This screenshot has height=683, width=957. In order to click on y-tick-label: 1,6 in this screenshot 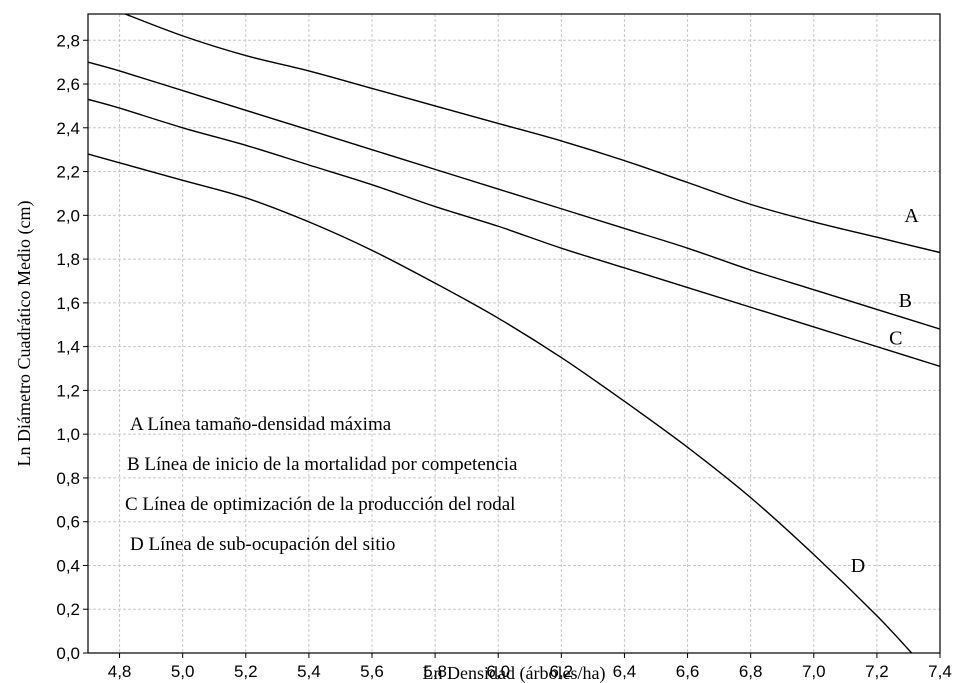, I will do `click(68, 303)`.